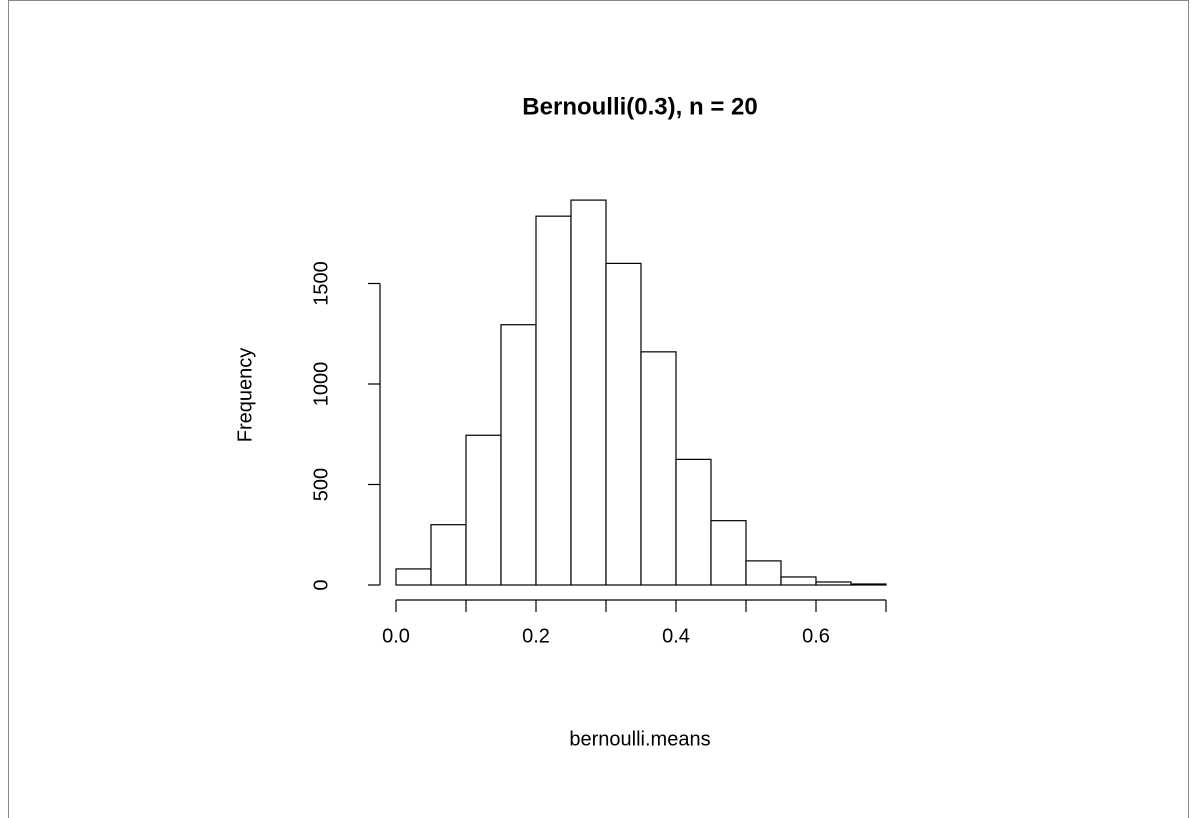 This screenshot has width=1197, height=818. Describe the element at coordinates (321, 484) in the screenshot. I see `y-tick-label: 500` at that location.